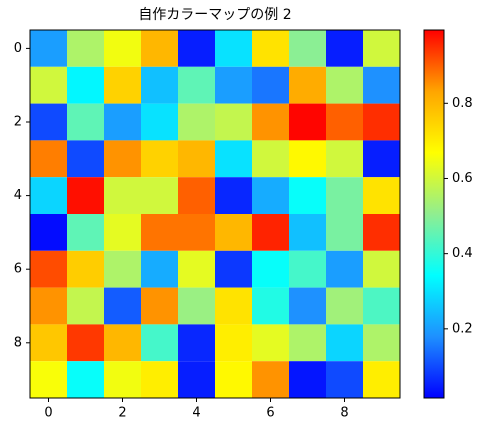 Image resolution: width=483 pixels, height=437 pixels. I want to click on x-tick-label: 6, so click(270, 413).